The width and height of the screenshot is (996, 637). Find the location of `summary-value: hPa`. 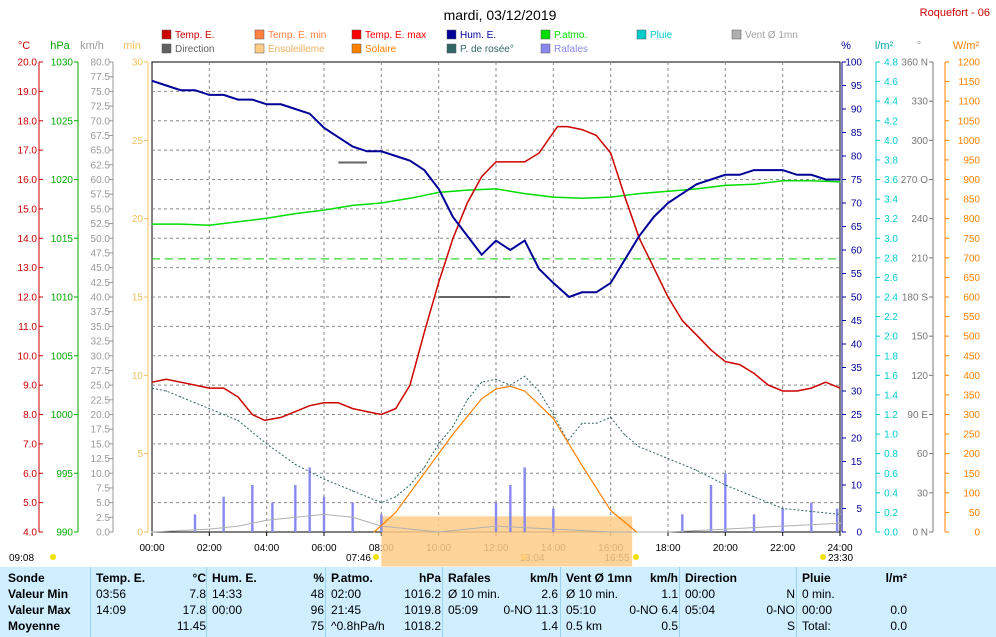

summary-value: hPa is located at coordinates (429, 578).